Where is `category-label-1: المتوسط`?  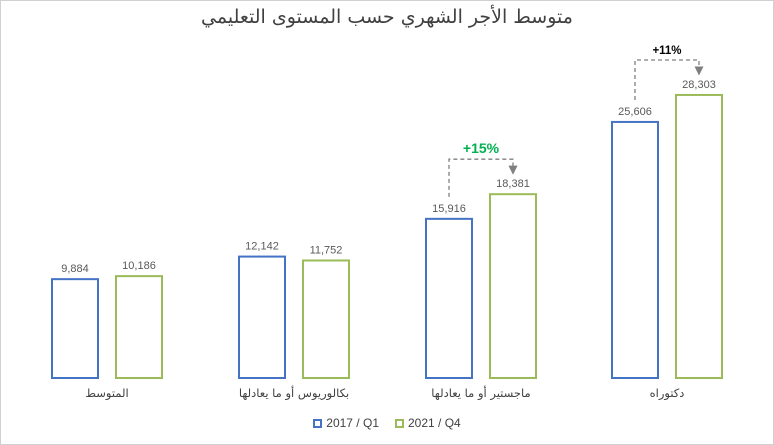 category-label-1: المتوسط is located at coordinates (106, 393).